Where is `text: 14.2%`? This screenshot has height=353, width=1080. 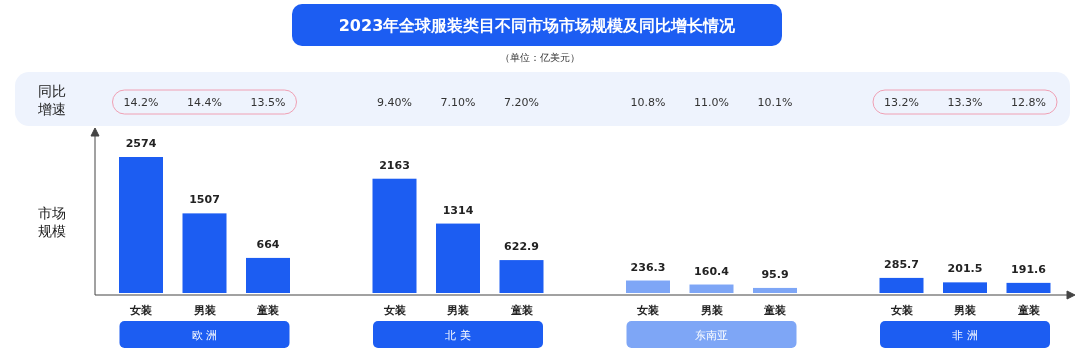 text: 14.2% is located at coordinates (141, 102).